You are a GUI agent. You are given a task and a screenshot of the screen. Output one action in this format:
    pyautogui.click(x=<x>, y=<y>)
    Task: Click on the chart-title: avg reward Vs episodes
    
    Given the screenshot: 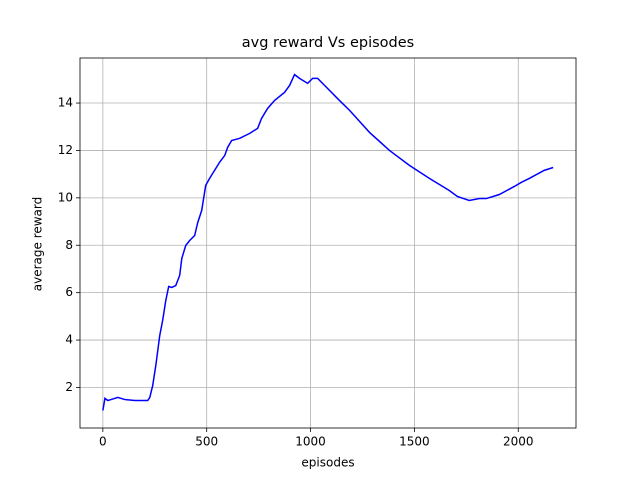 What is the action you would take?
    pyautogui.click(x=328, y=43)
    